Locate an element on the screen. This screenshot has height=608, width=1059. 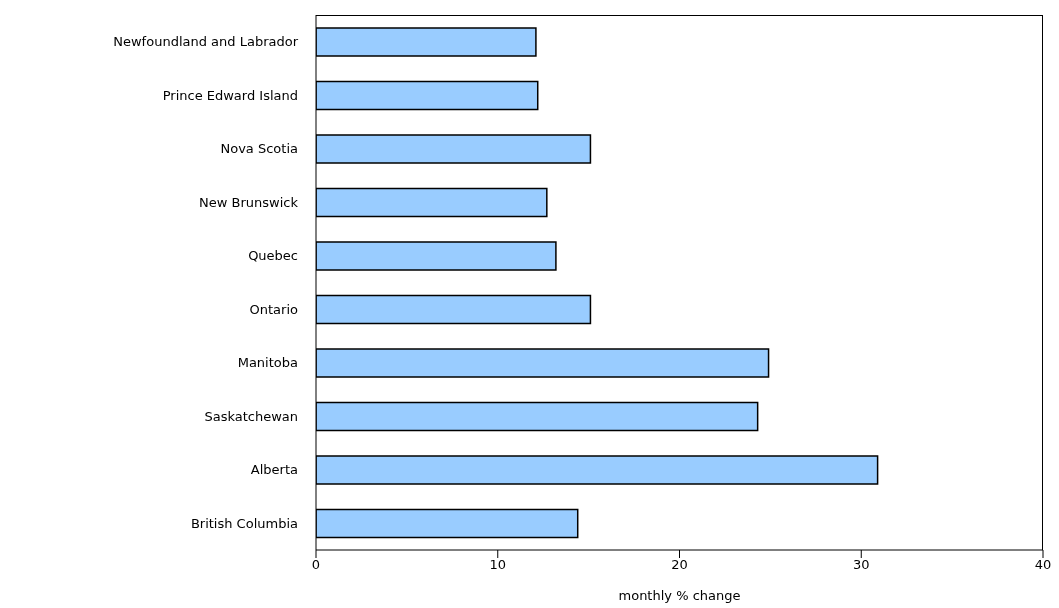
y-tick-label: Nova Scotia is located at coordinates (259, 149).